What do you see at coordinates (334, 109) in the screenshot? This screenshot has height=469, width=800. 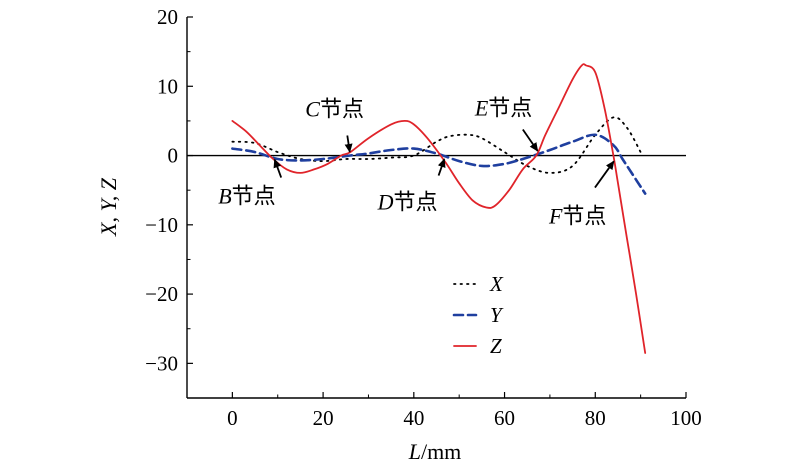 I see `annotation-label-c: C节点` at bounding box center [334, 109].